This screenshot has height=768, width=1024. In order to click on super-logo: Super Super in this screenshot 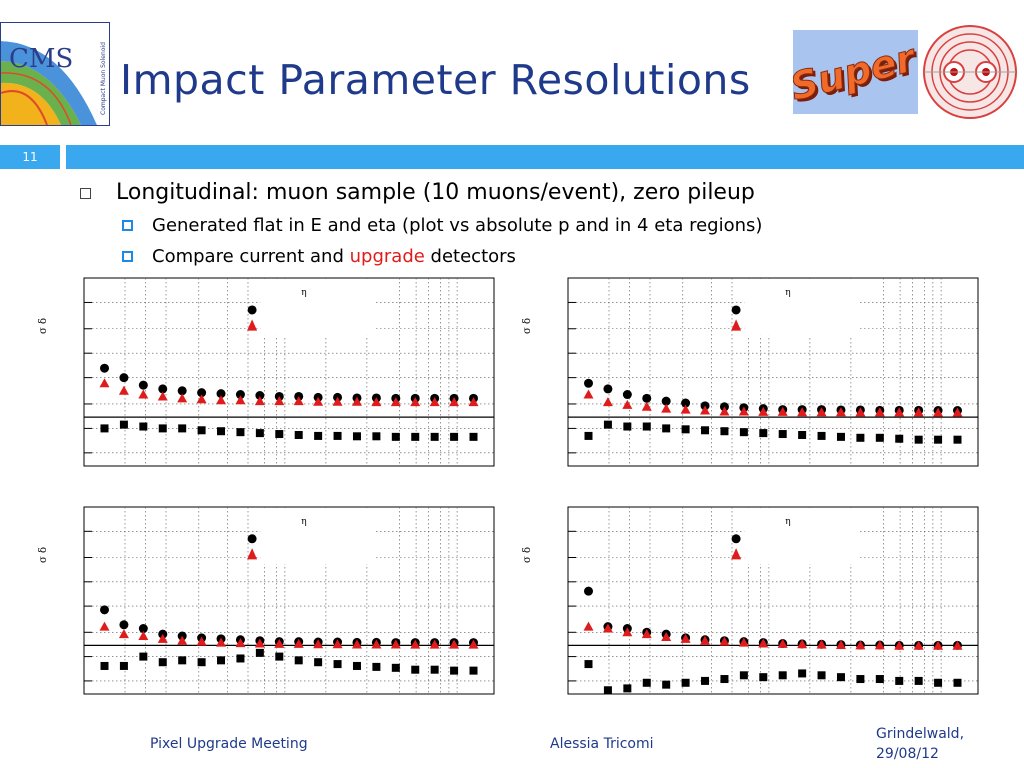, I will do `click(855, 72)`.